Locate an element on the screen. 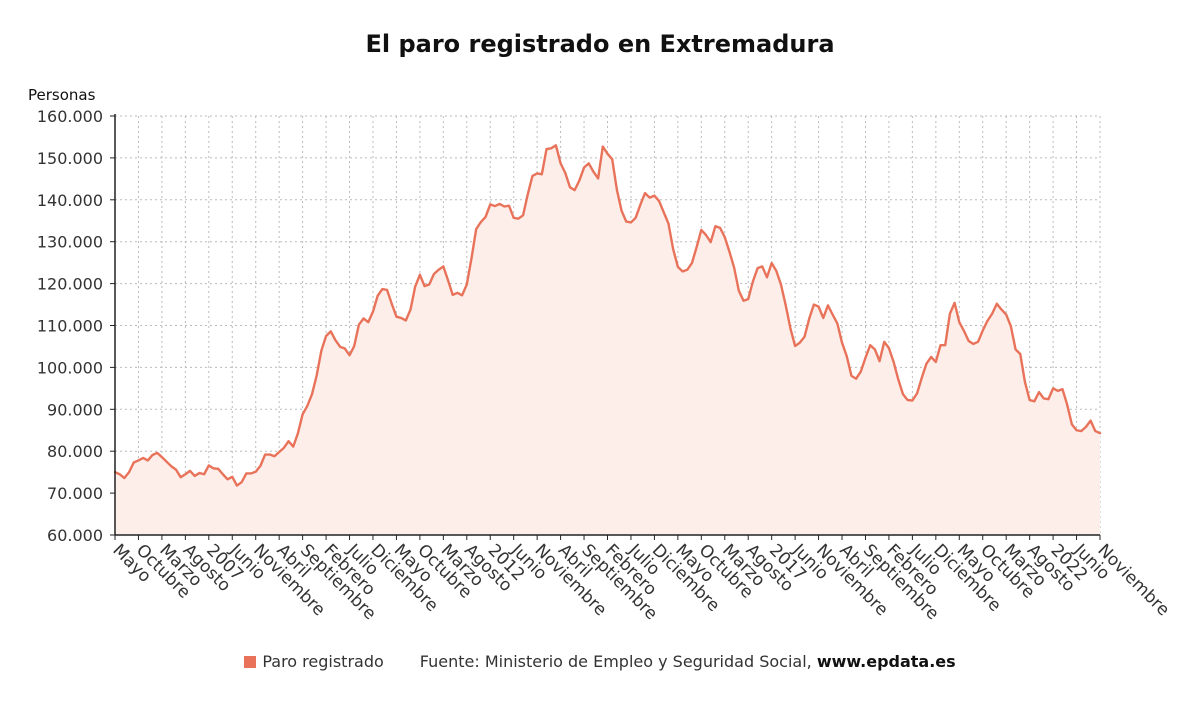 The image size is (1200, 705). chart-title: El paro registrado en Extremadura is located at coordinates (600, 44).